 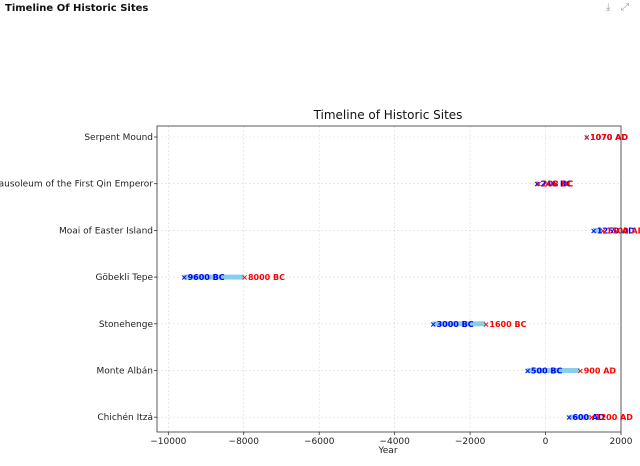 What do you see at coordinates (394, 442) in the screenshot?
I see `x-tick-label: −4000` at bounding box center [394, 442].